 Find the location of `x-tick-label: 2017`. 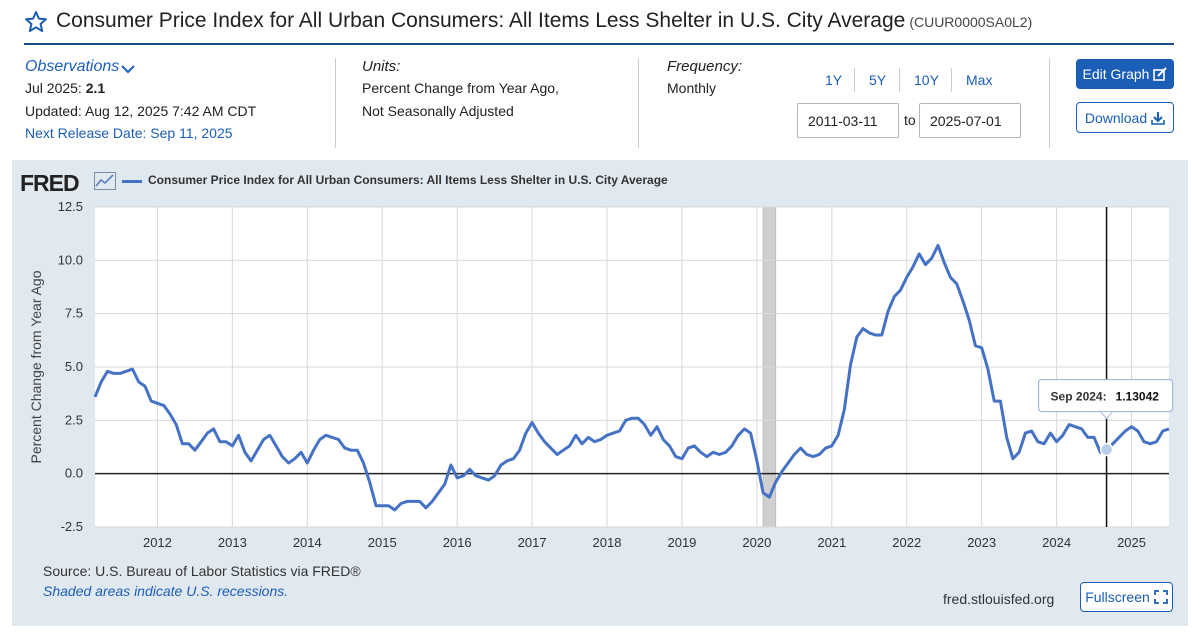

x-tick-label: 2017 is located at coordinates (532, 542).